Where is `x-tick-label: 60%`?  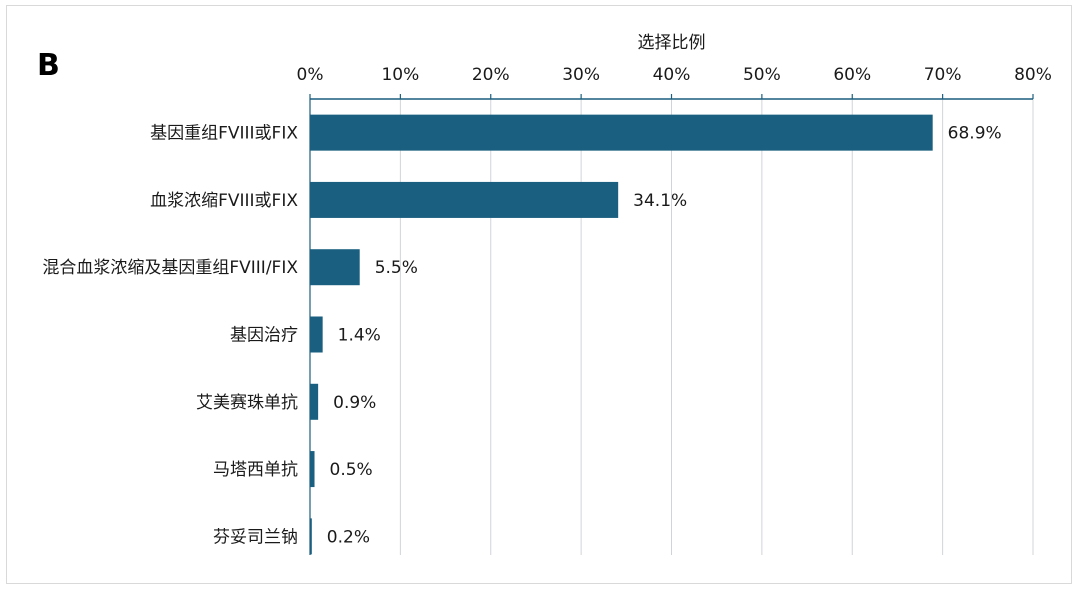 x-tick-label: 60% is located at coordinates (852, 75).